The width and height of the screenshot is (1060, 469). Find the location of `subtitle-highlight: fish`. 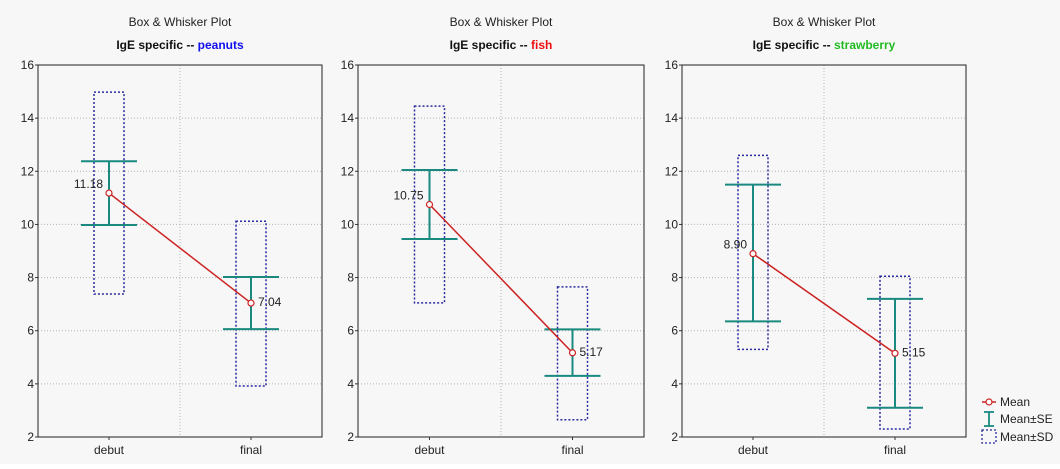

subtitle-highlight: fish is located at coordinates (541, 45).